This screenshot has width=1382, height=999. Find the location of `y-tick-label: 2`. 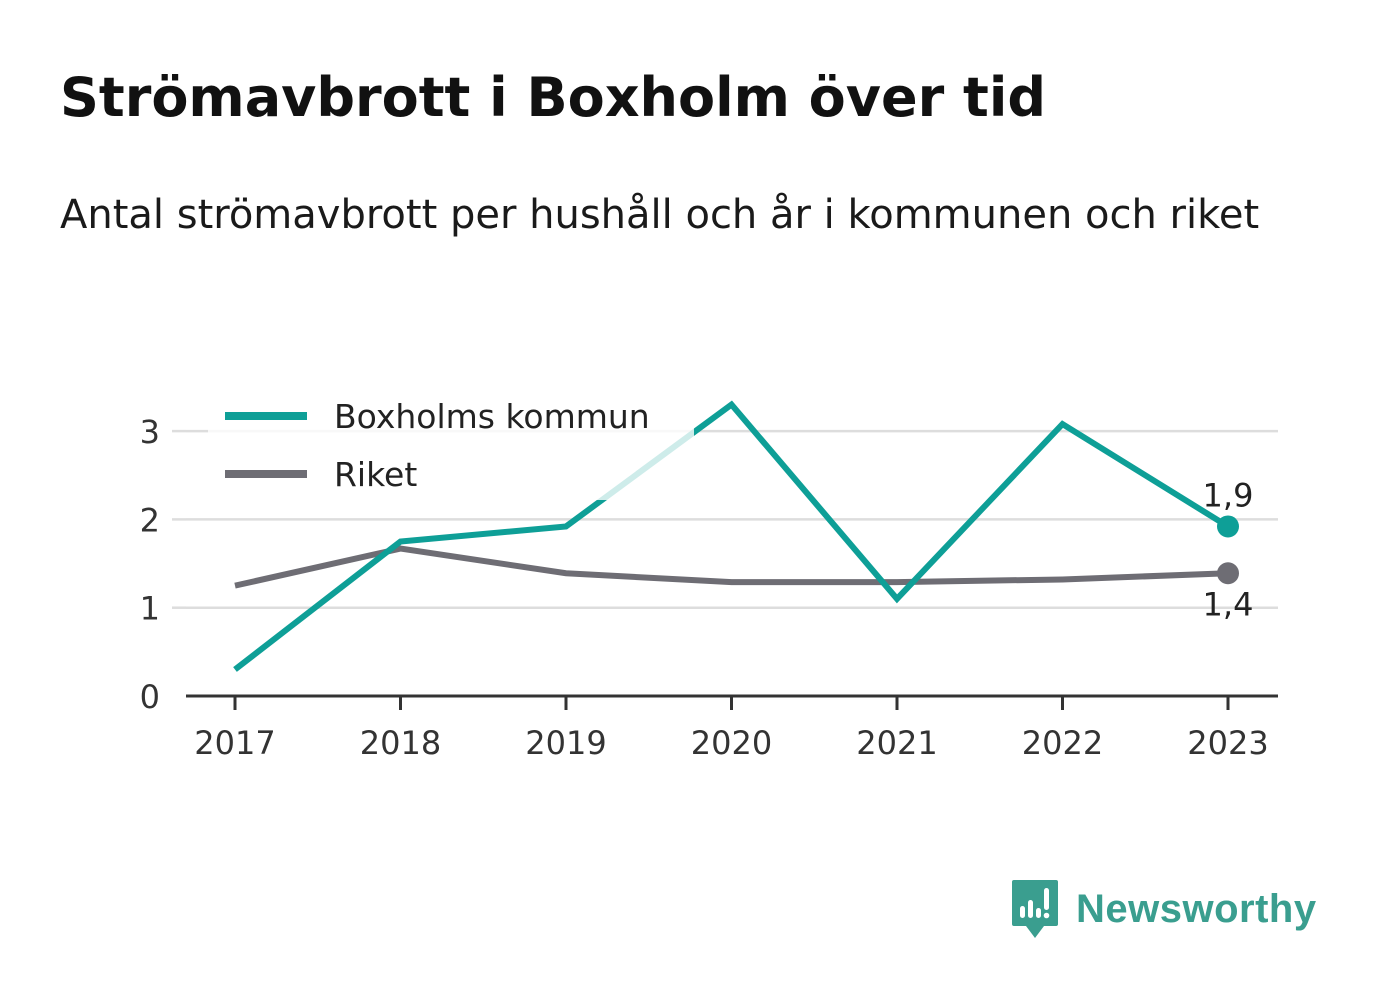

y-tick-label: 2 is located at coordinates (150, 520).